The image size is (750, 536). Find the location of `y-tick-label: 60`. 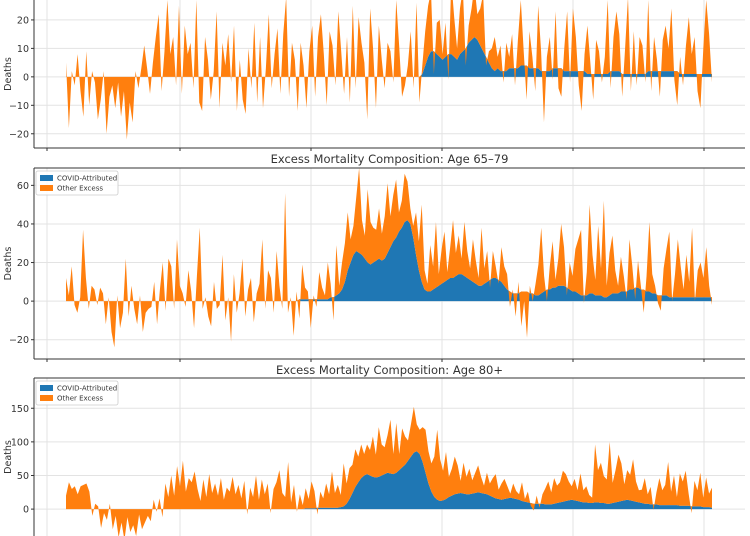

y-tick-label: 60 is located at coordinates (23, 186).